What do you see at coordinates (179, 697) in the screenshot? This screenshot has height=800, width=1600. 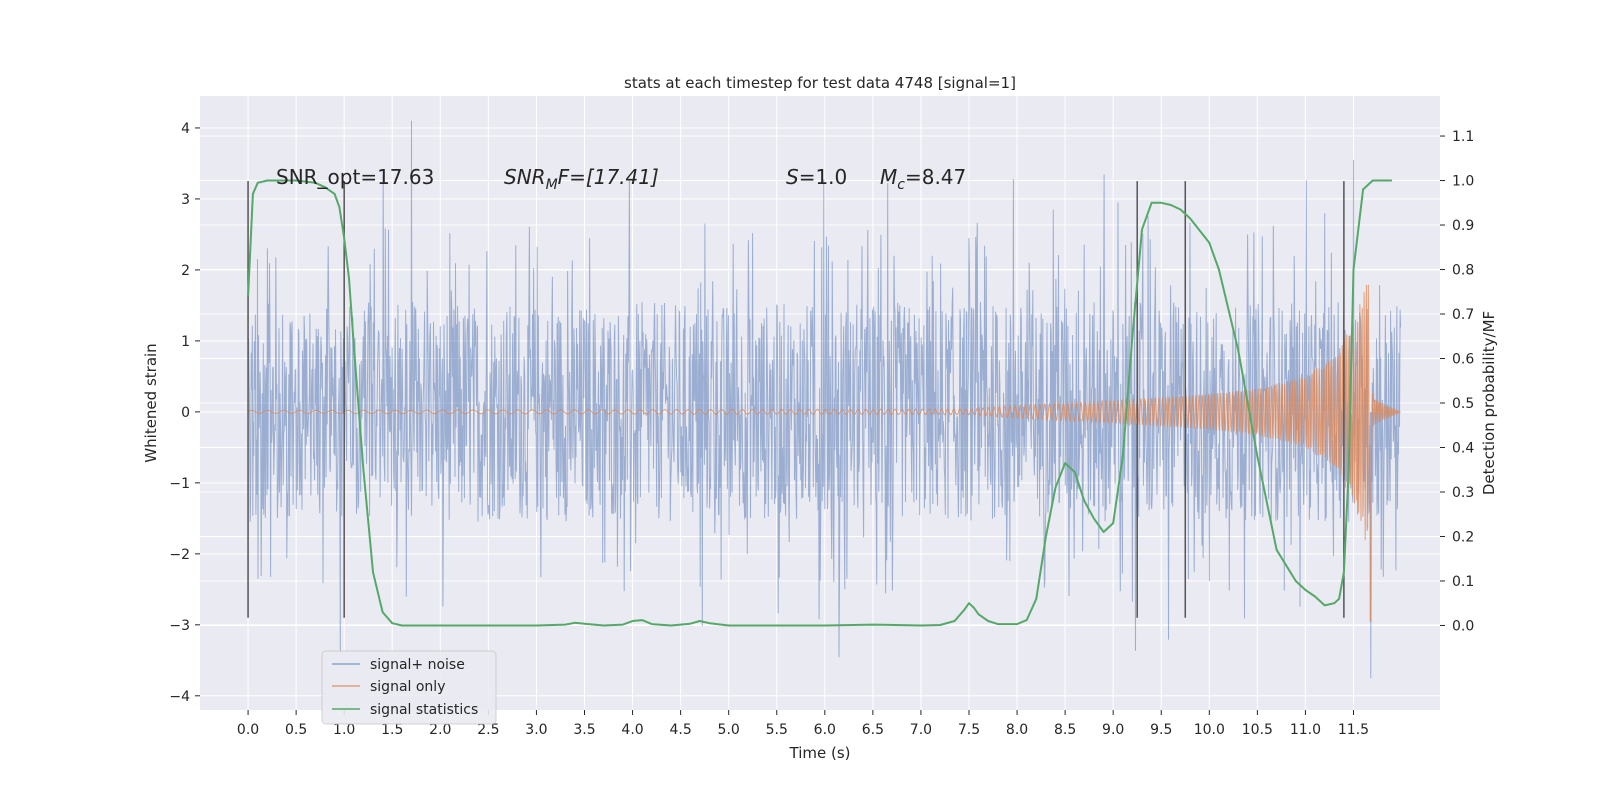 I see `y-tick-label: −4` at bounding box center [179, 697].